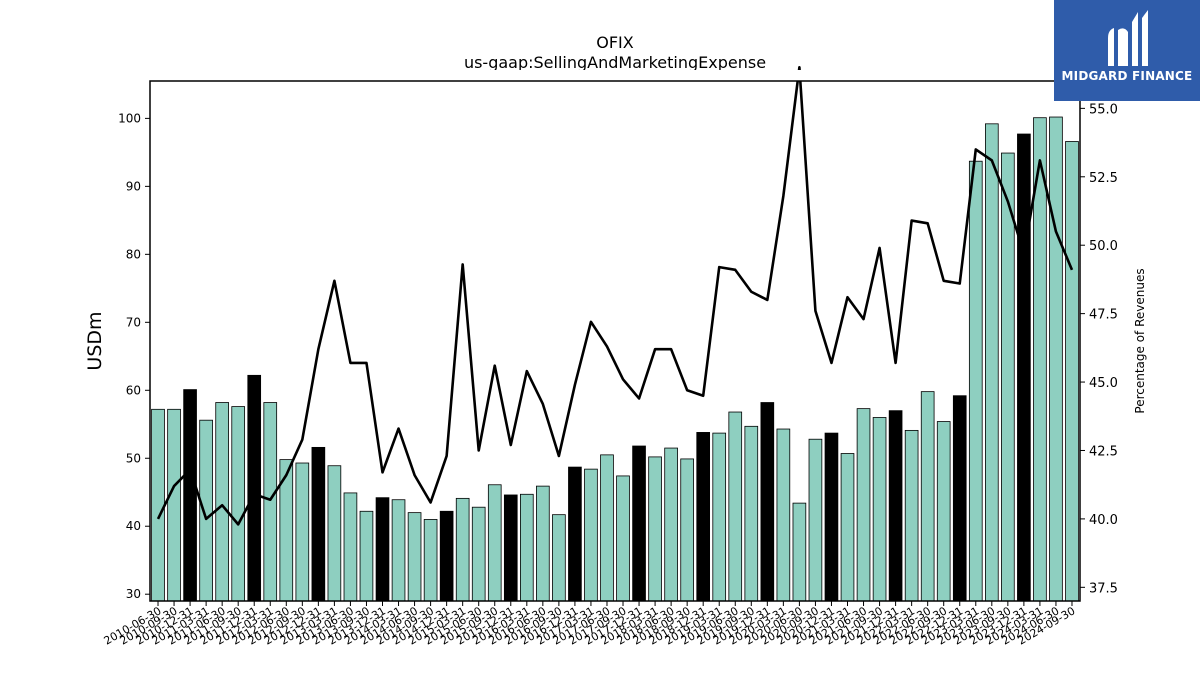 This screenshot has height=675, width=1200. What do you see at coordinates (1103, 588) in the screenshot?
I see `y-right-tick-label: 37.5` at bounding box center [1103, 588].